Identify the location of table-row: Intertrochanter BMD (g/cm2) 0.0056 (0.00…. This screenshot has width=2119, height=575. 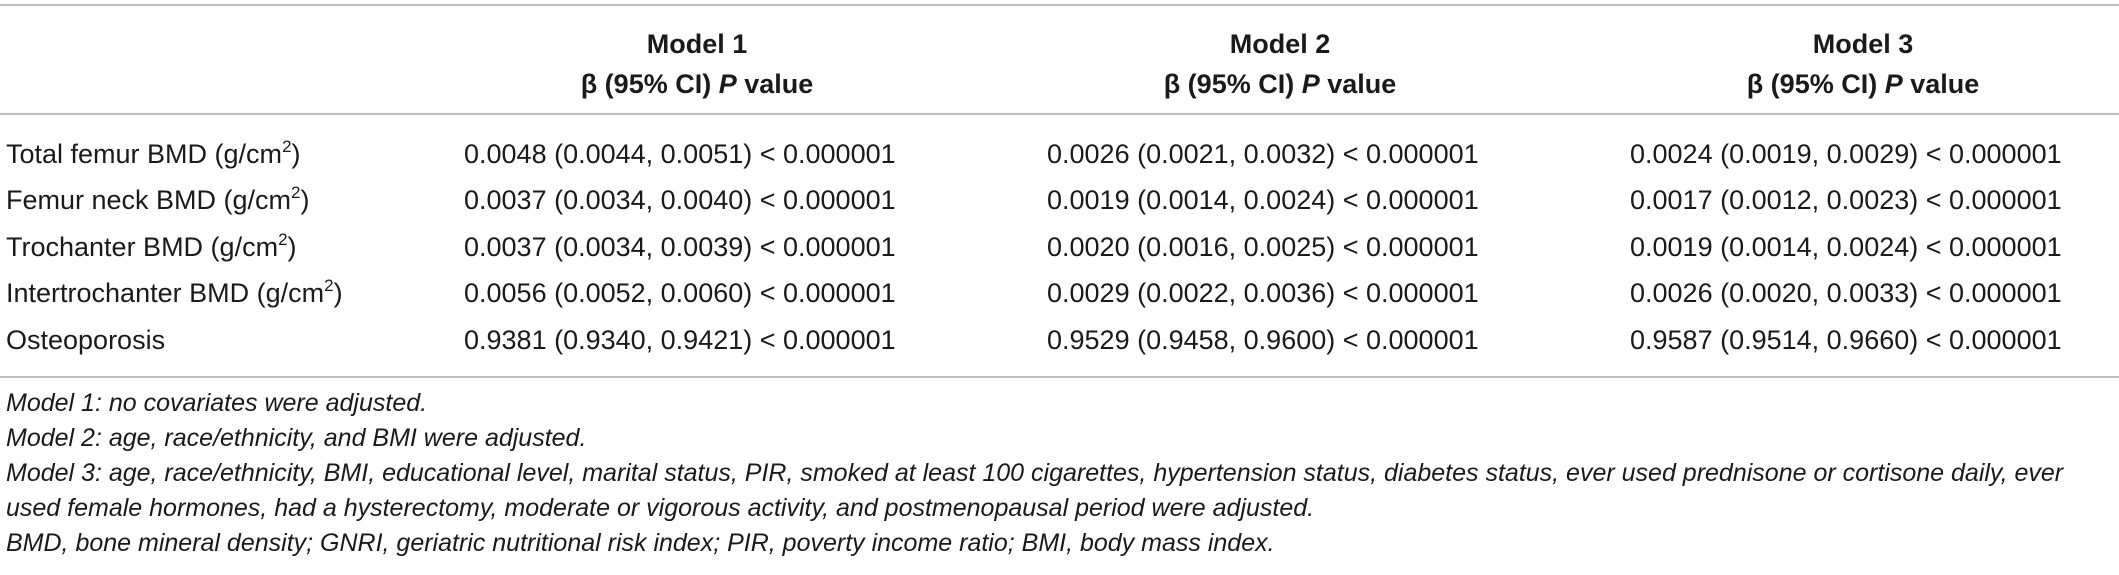
(1059, 293).